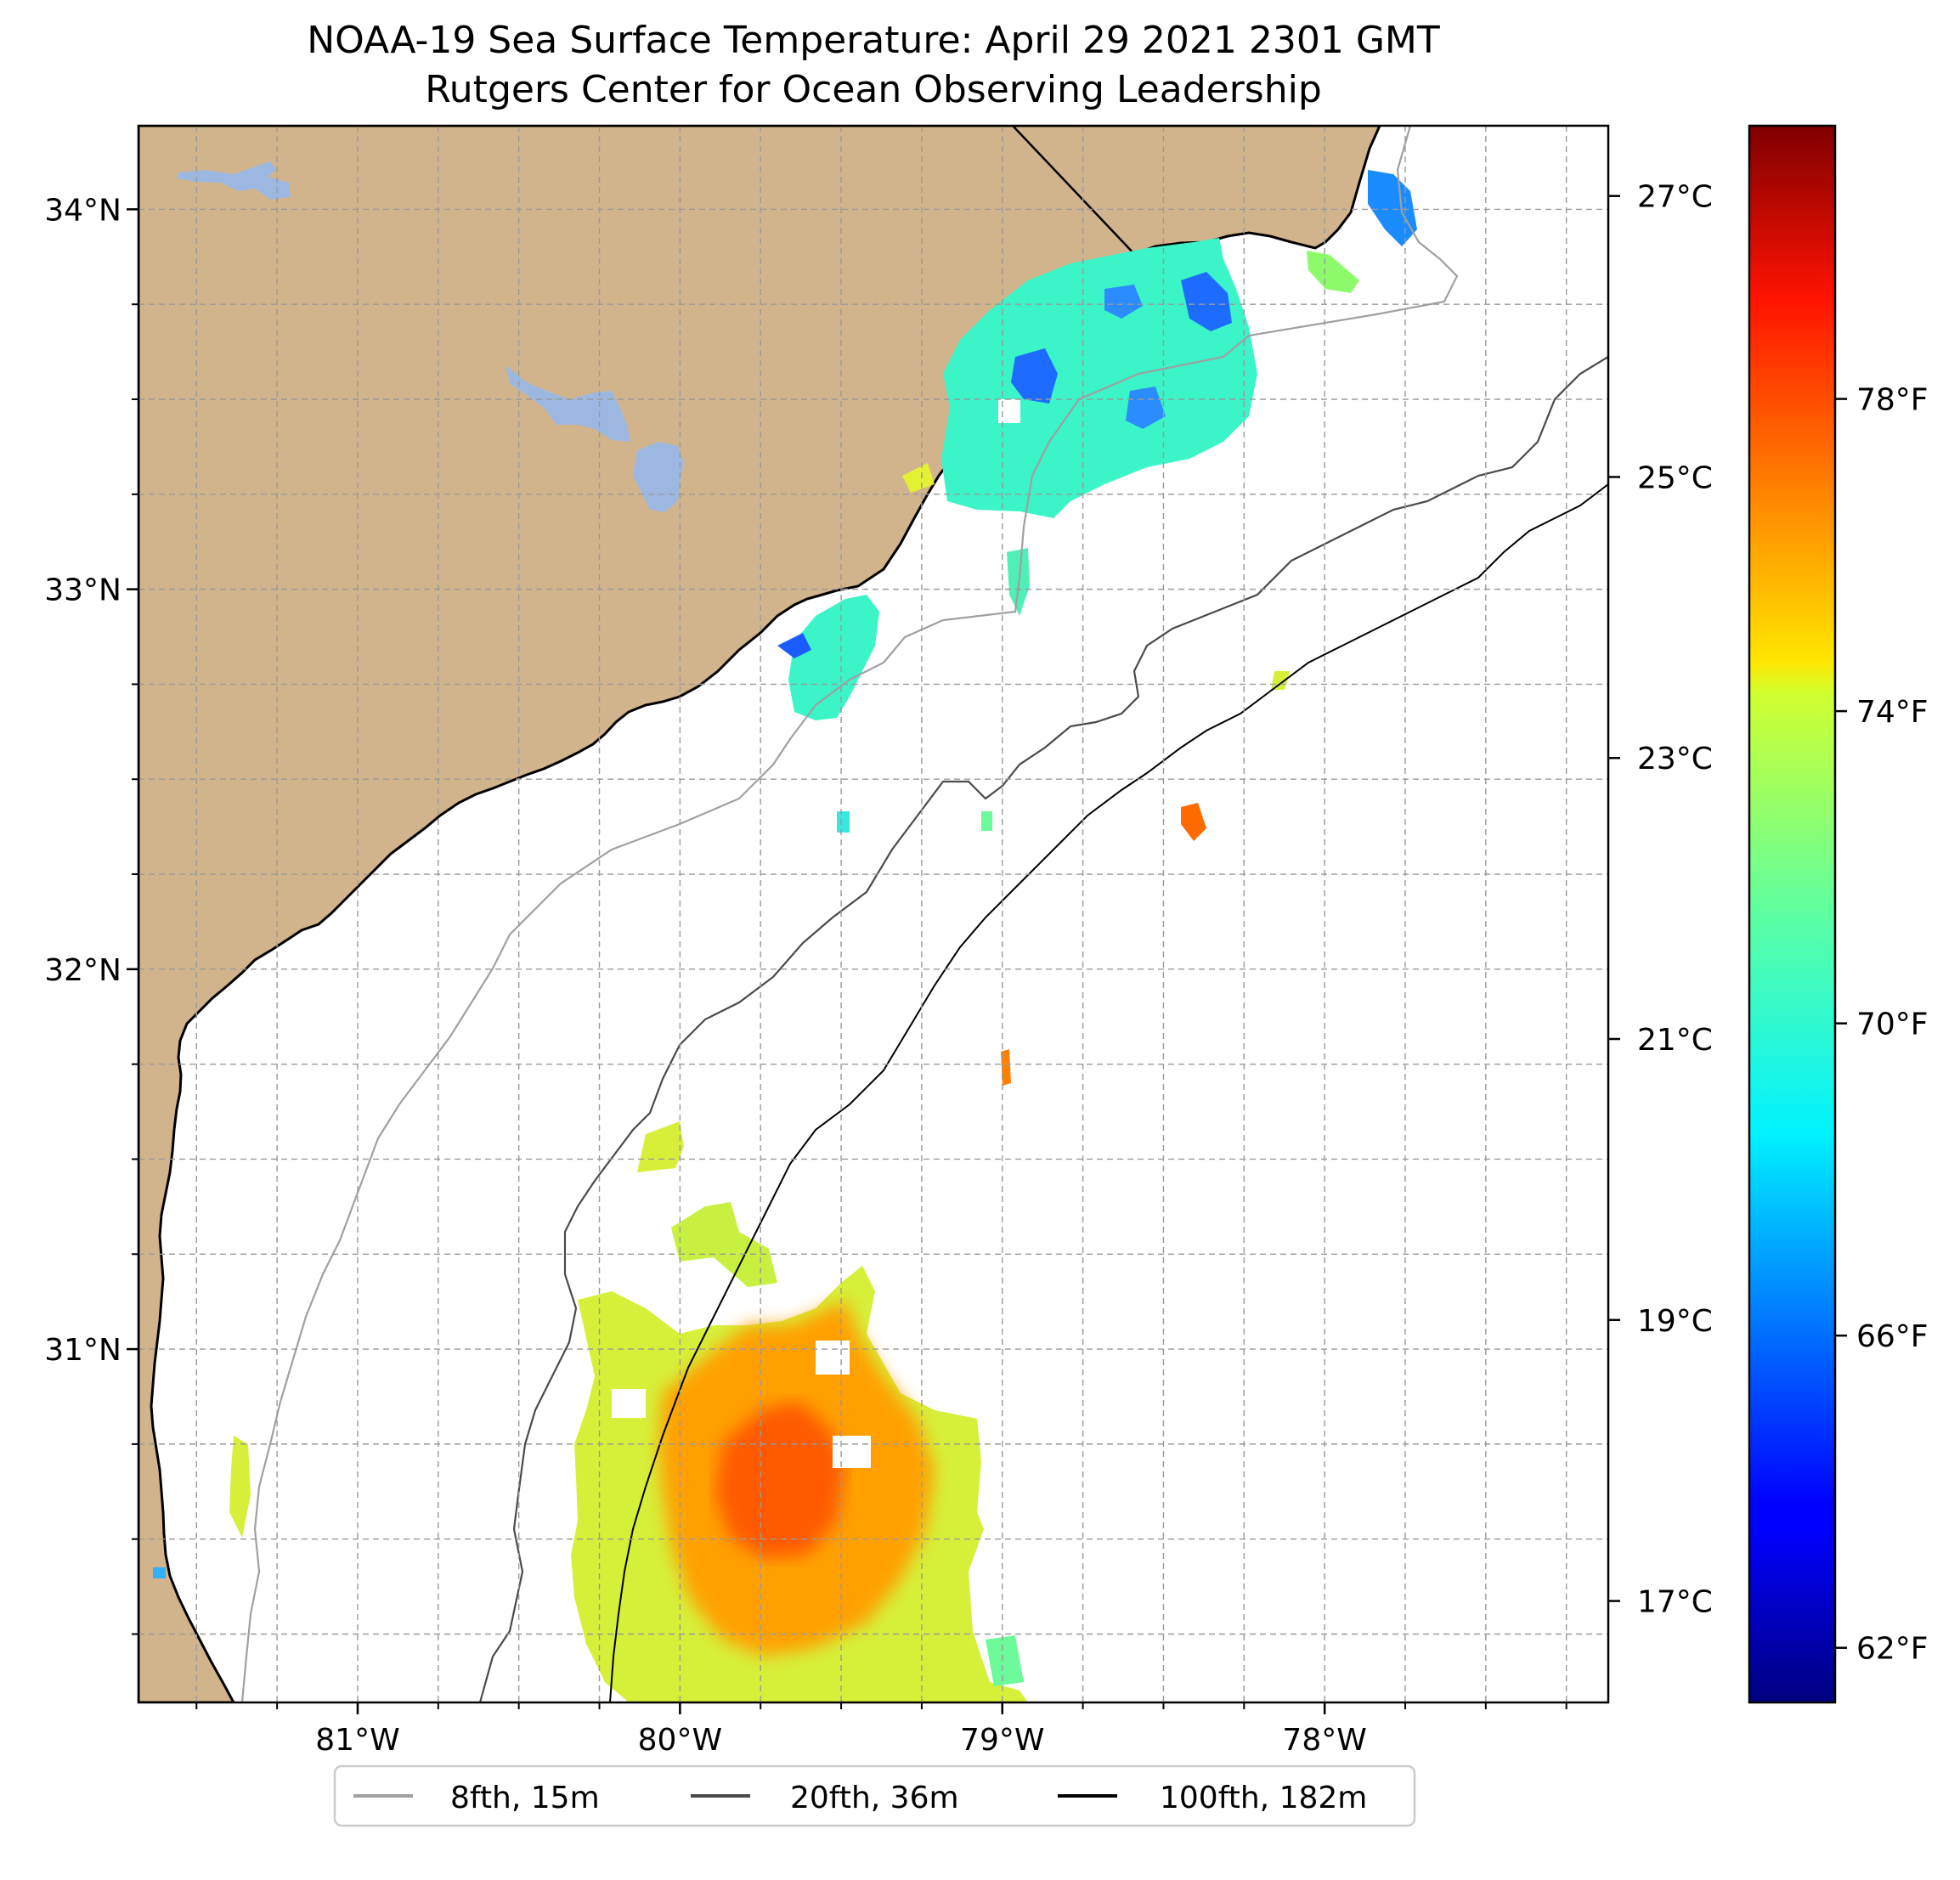 The image size is (1960, 1880). Describe the element at coordinates (680, 1741) in the screenshot. I see `lon-tick-label: 80°W` at that location.